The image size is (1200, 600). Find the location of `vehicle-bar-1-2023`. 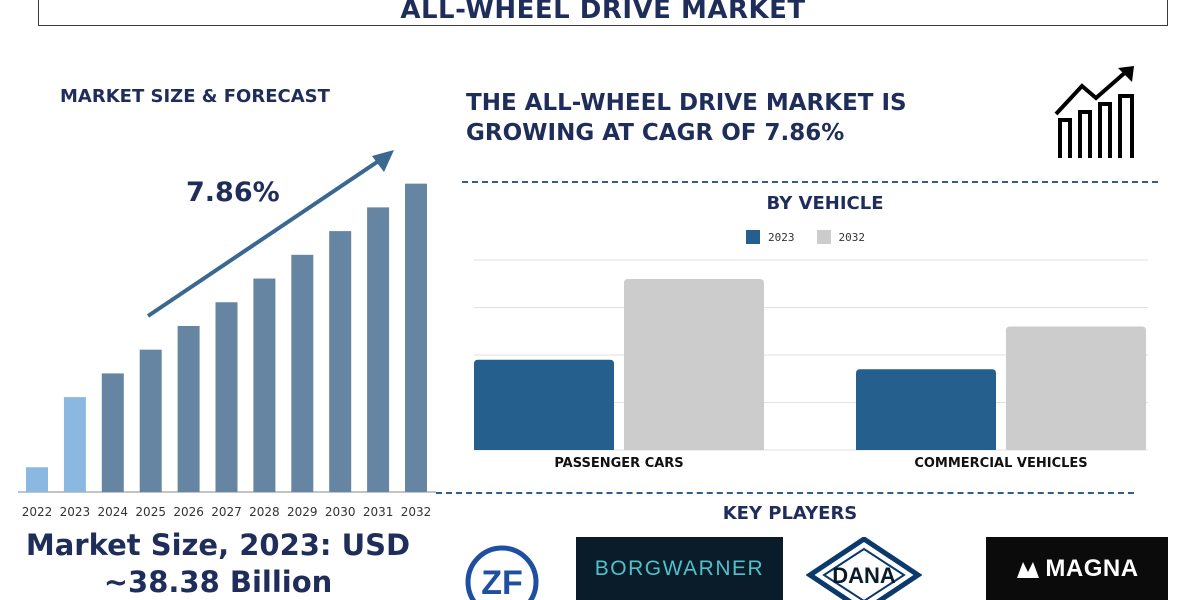

vehicle-bar-1-2023 is located at coordinates (926, 409).